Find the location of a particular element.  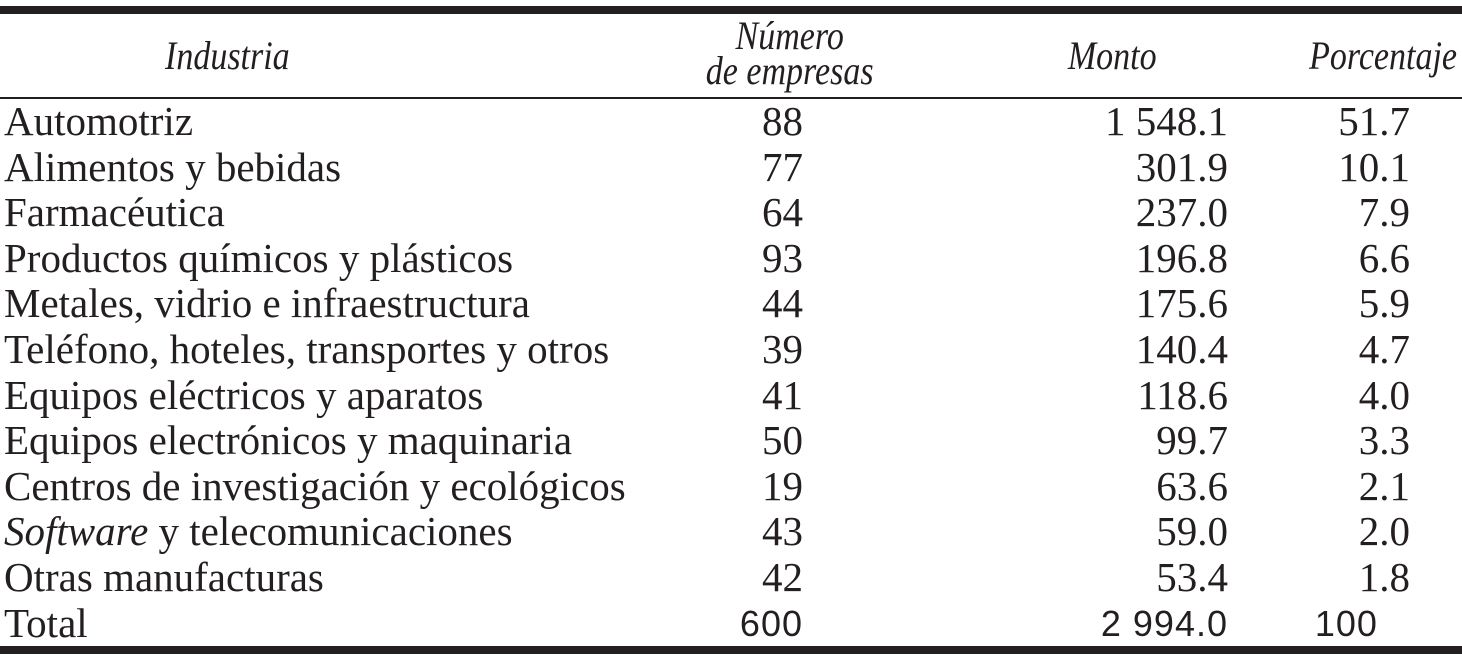

industry-cell: Alimentos y bebidas is located at coordinates (173, 166).